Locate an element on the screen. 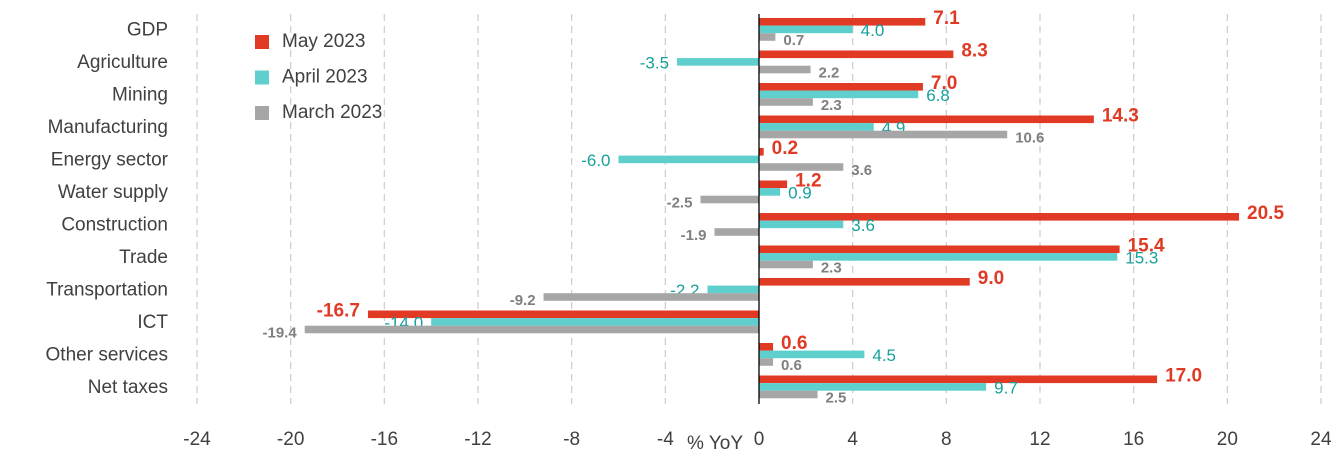  x-tick-label: -4 is located at coordinates (665, 439).